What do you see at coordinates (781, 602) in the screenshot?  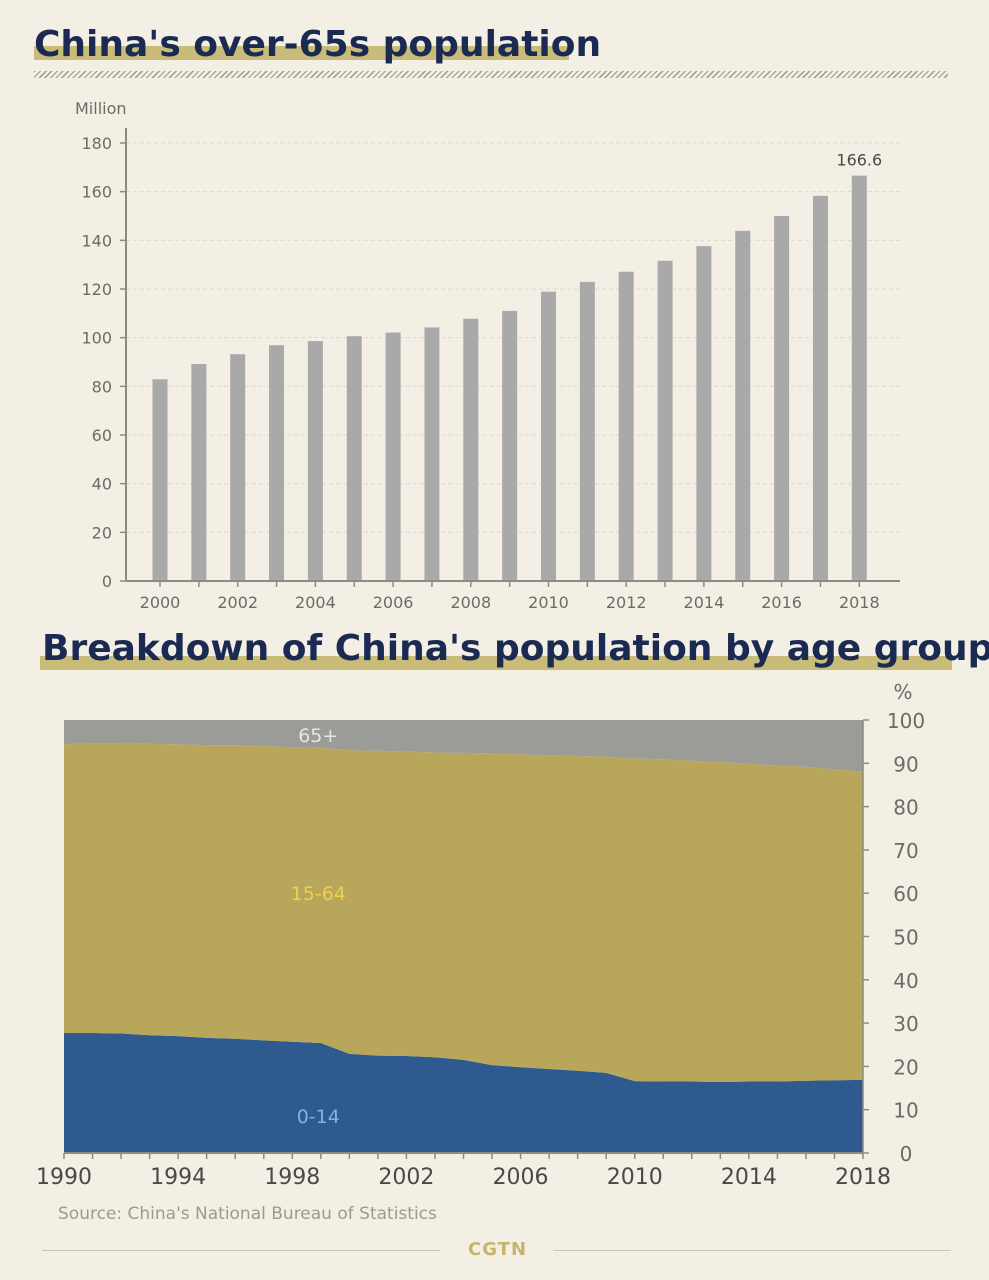 I see `x-tick-label: 2016` at bounding box center [781, 602].